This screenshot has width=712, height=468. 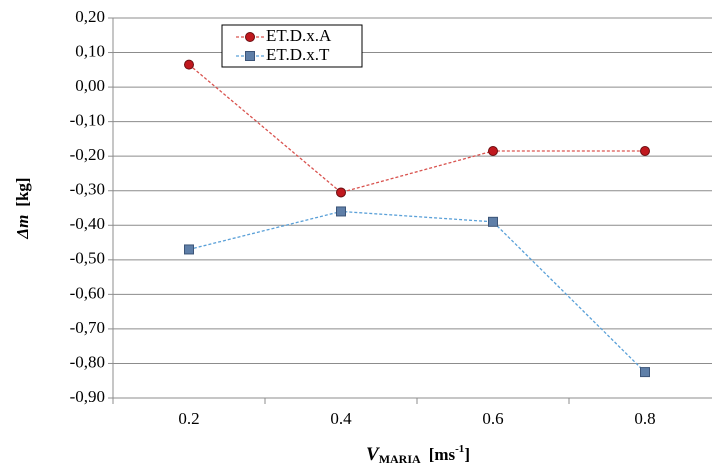 What do you see at coordinates (90, 50) in the screenshot?
I see `y-tick-label: 0,10` at bounding box center [90, 50].